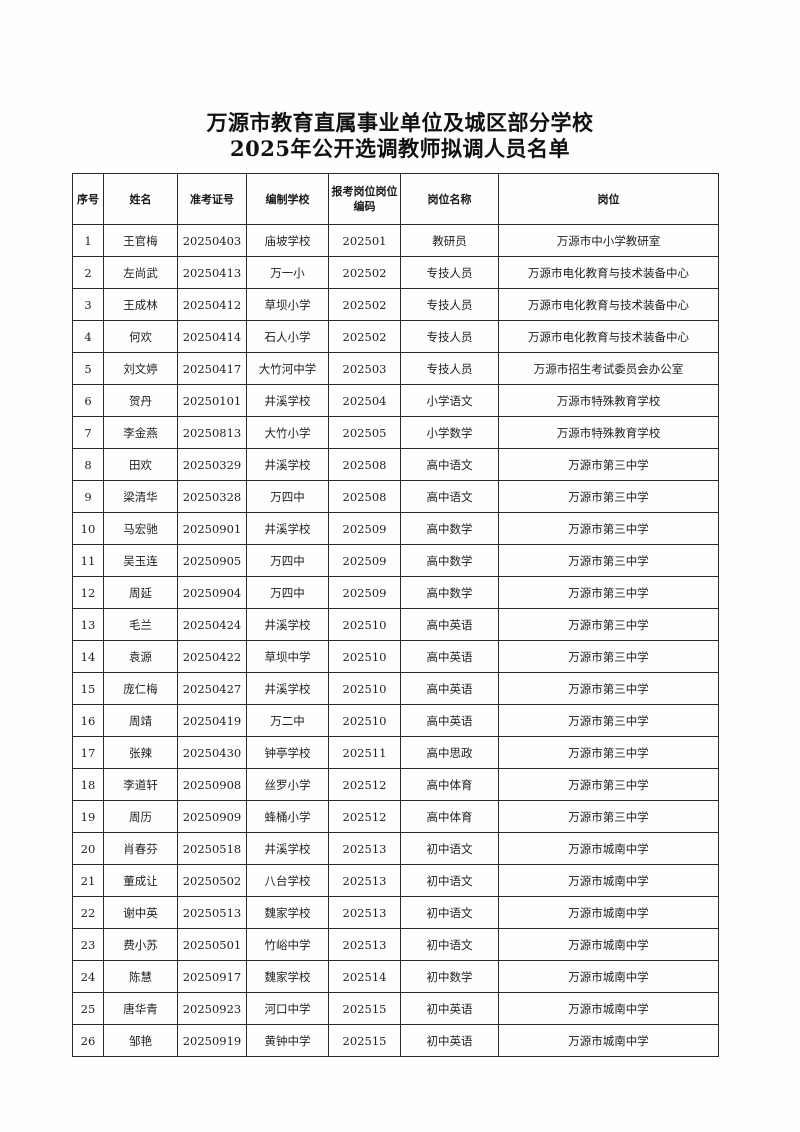  Describe the element at coordinates (88, 752) in the screenshot. I see `cell-no: 17` at that location.